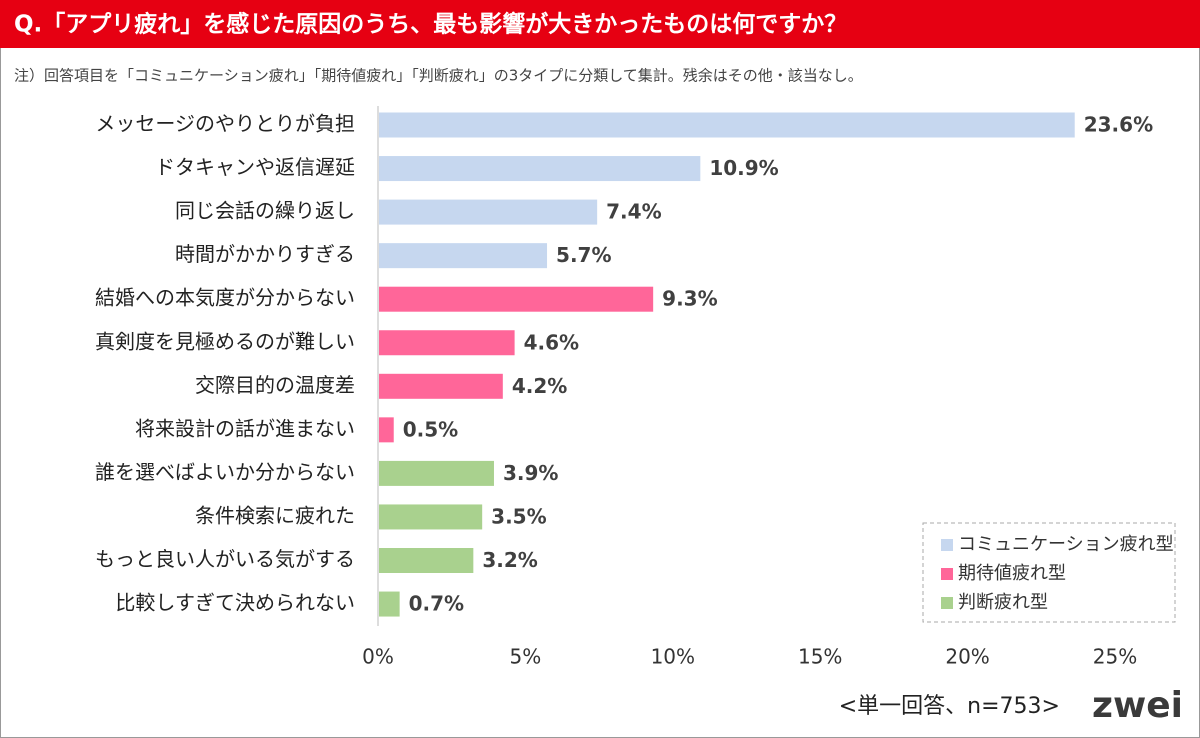 The width and height of the screenshot is (1200, 738). Describe the element at coordinates (673, 657) in the screenshot. I see `x-tick-label: 10%` at that location.